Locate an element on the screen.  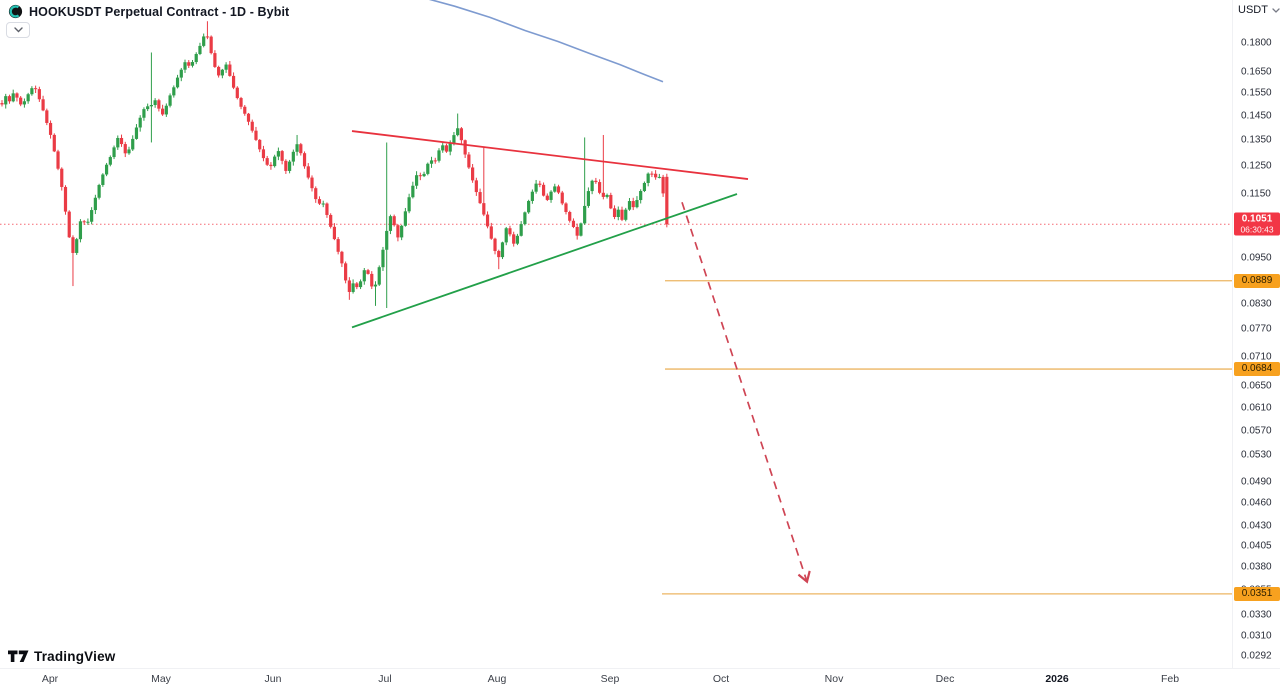
current-price-value: 0.1051 is located at coordinates (1257, 219).